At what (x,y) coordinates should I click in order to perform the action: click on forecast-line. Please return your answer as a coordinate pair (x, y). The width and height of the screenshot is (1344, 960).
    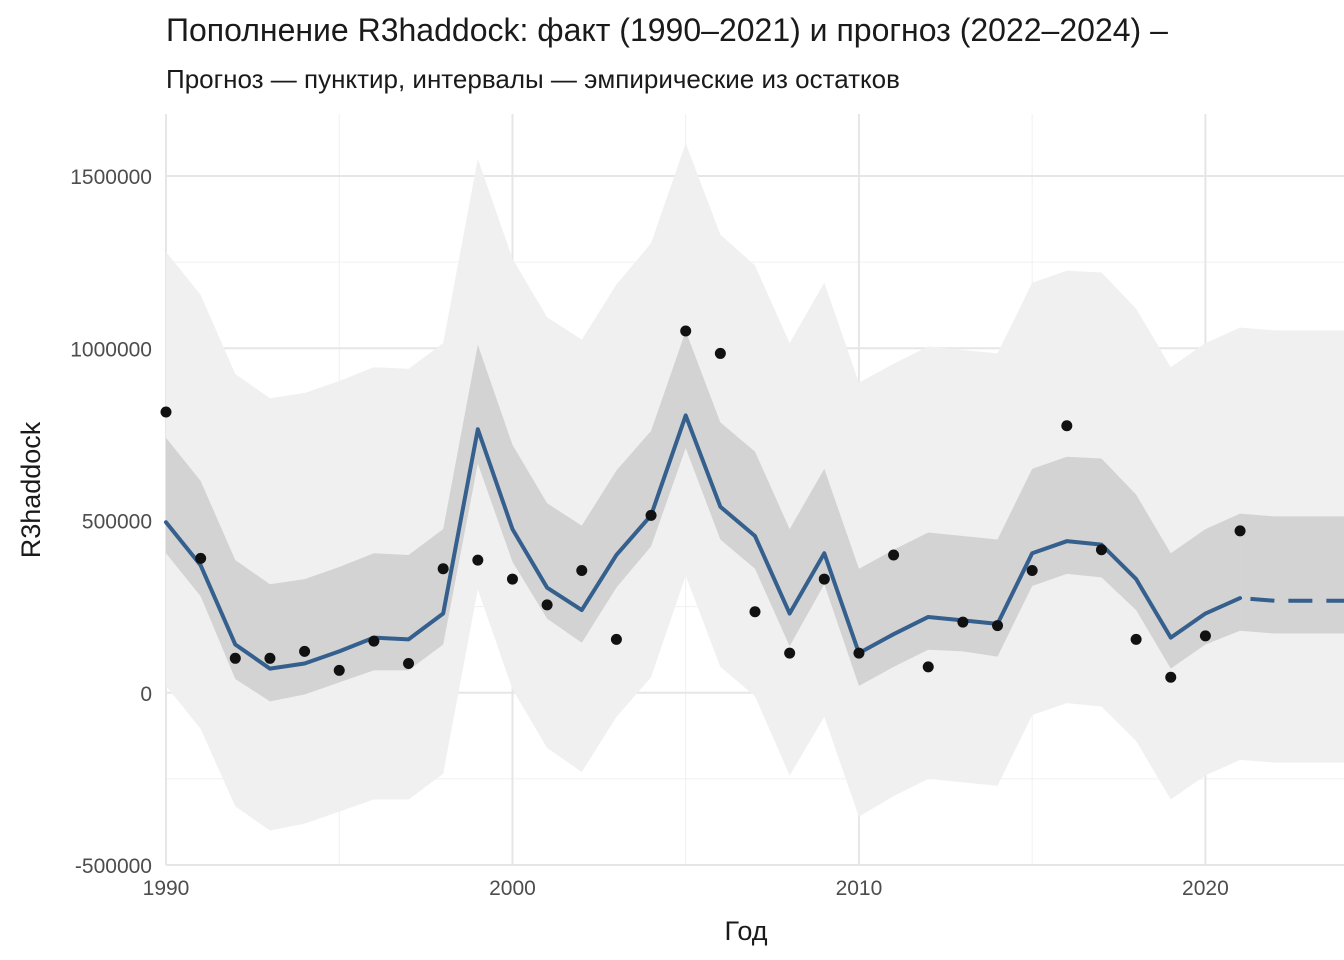
    Looking at the image, I should click on (1297, 599).